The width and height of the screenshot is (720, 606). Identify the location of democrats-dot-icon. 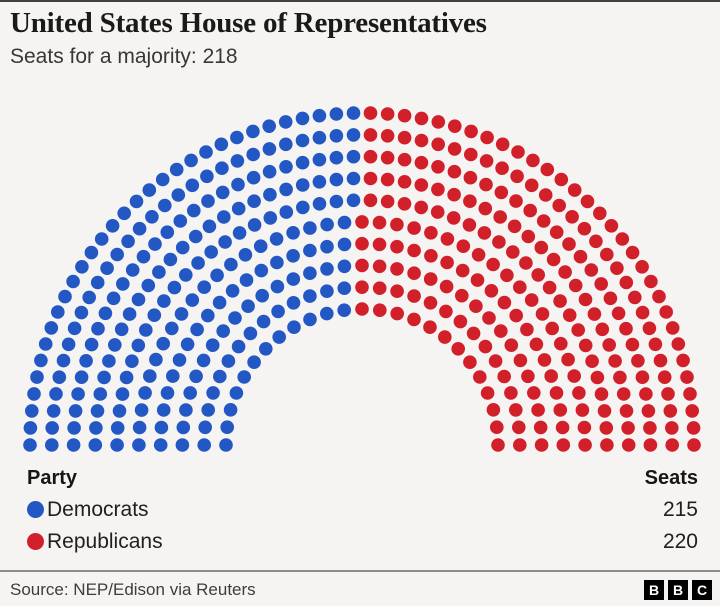
(35, 509).